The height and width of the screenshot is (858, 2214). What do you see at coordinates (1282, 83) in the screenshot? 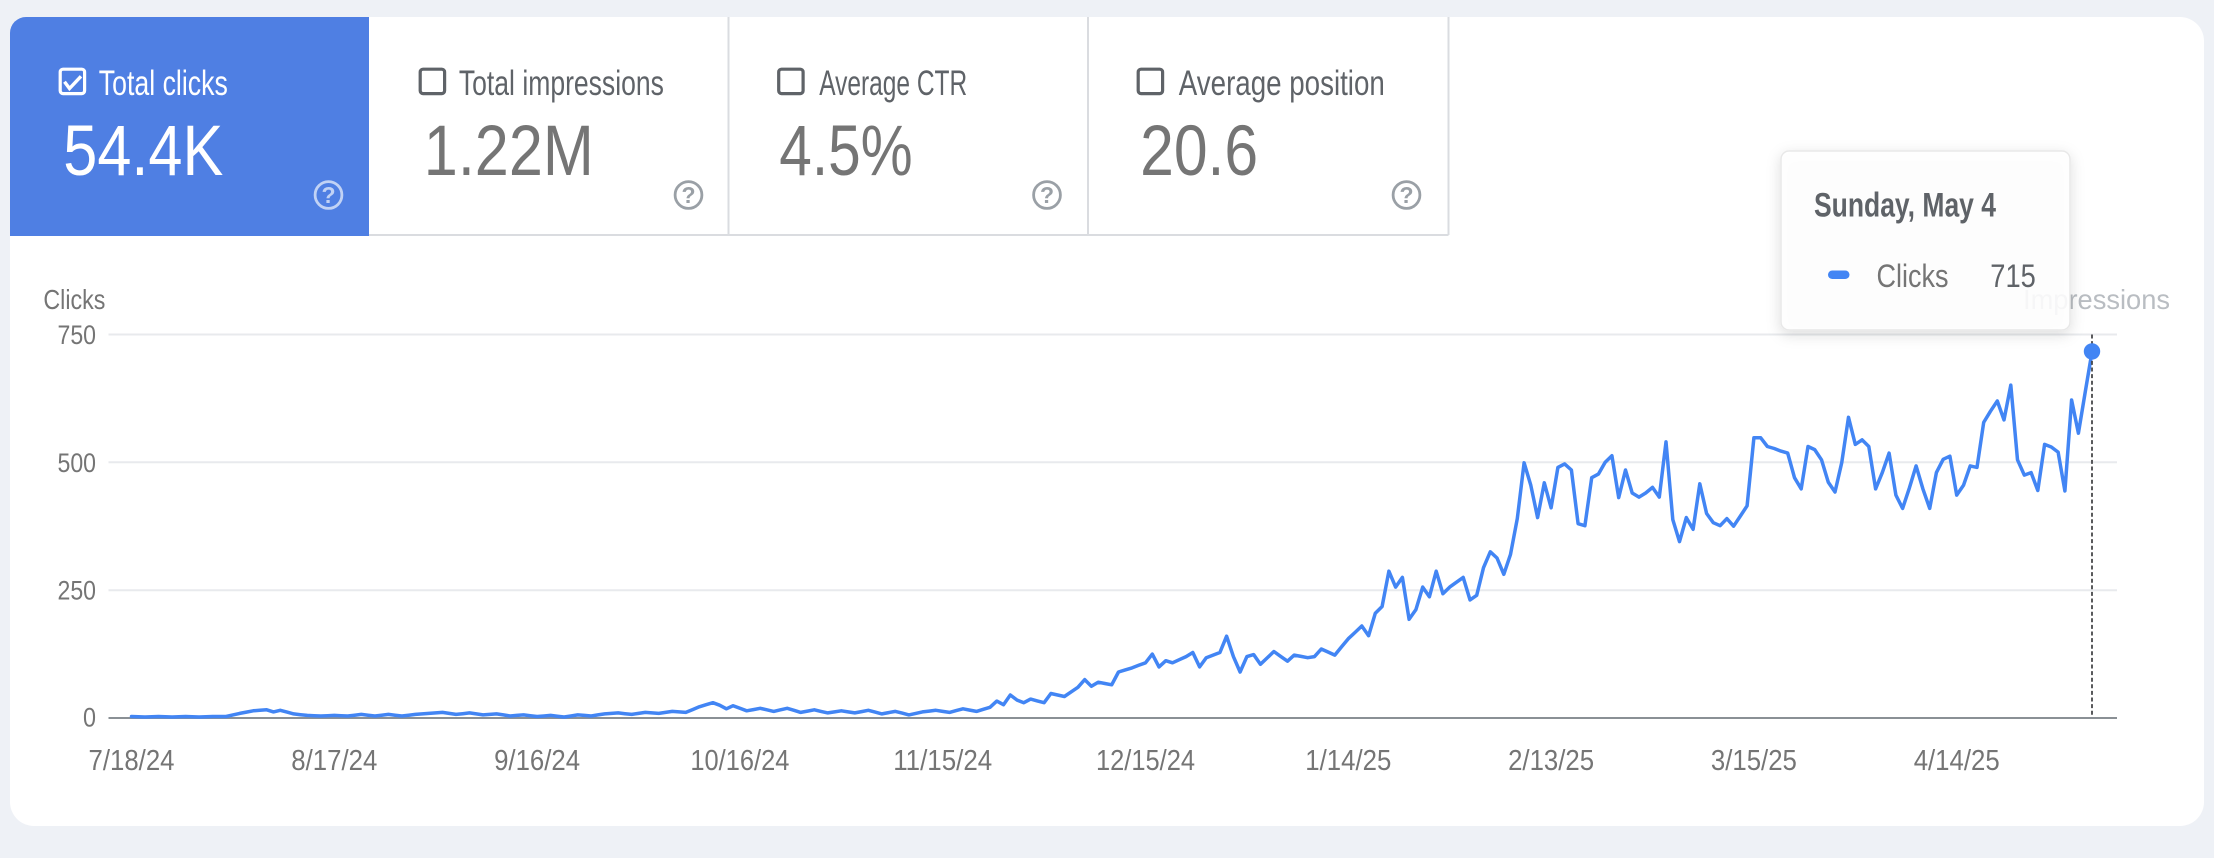
I see `svg-text: Average position` at bounding box center [1282, 83].